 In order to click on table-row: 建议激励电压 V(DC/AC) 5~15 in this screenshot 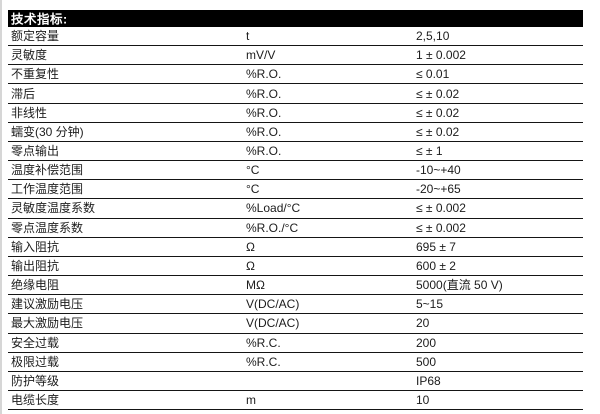, I will do `click(295, 305)`.